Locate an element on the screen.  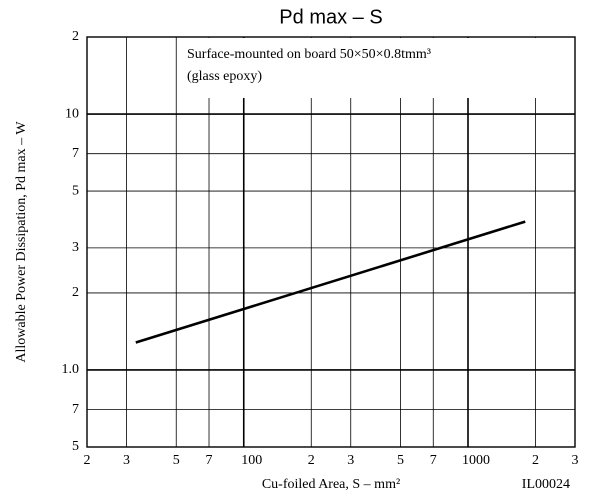
x-tick-label: 1000 is located at coordinates (476, 460).